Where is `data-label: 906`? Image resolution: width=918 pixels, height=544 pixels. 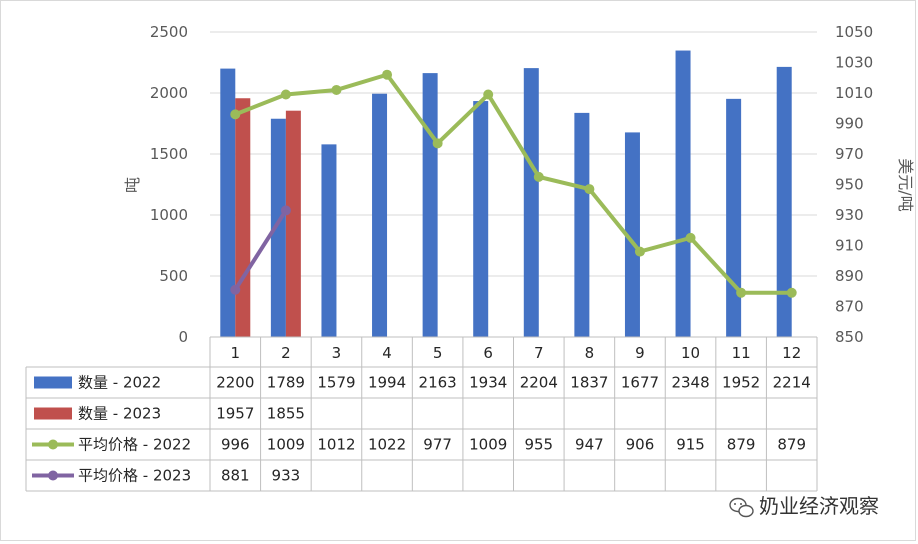 data-label: 906 is located at coordinates (640, 445).